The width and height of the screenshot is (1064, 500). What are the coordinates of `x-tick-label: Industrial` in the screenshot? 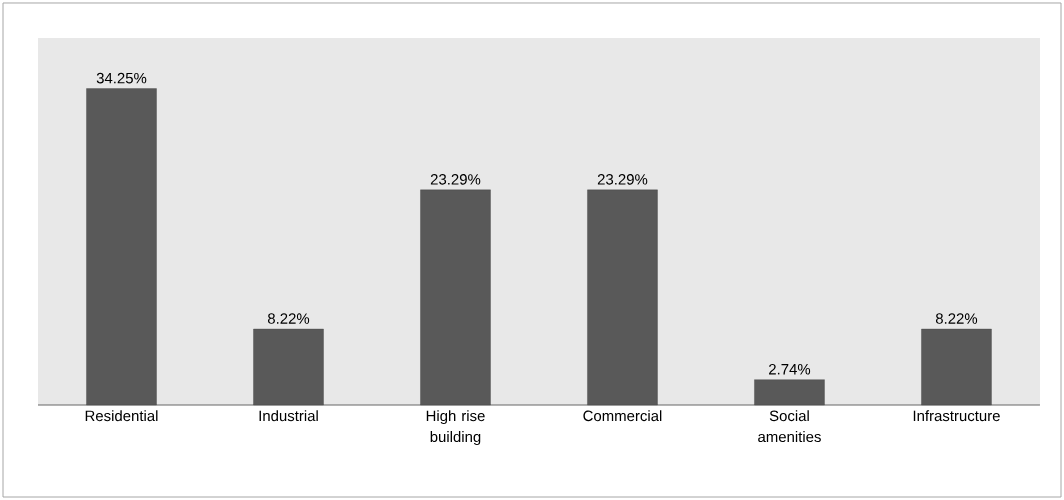 It's located at (288, 416).